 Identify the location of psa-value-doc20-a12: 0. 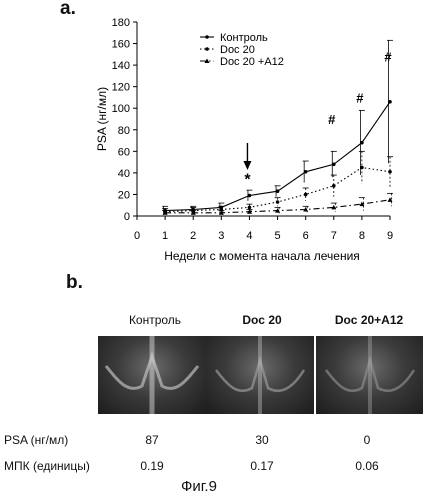
(367, 440).